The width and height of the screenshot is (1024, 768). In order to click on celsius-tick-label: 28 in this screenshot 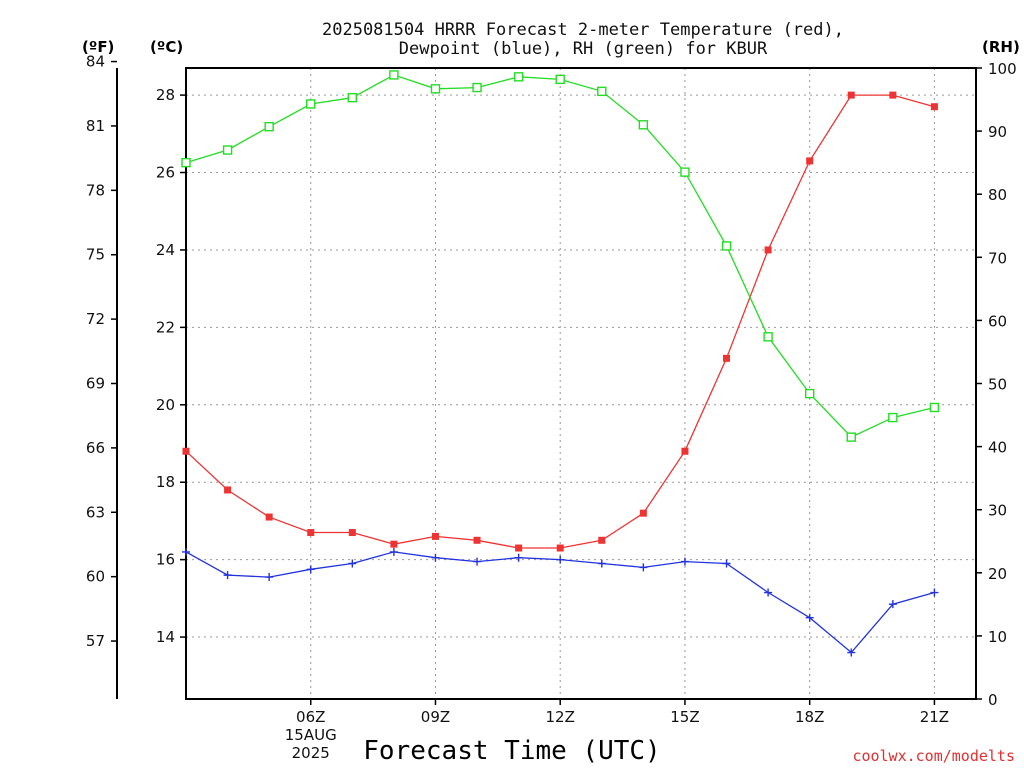, I will do `click(165, 95)`.